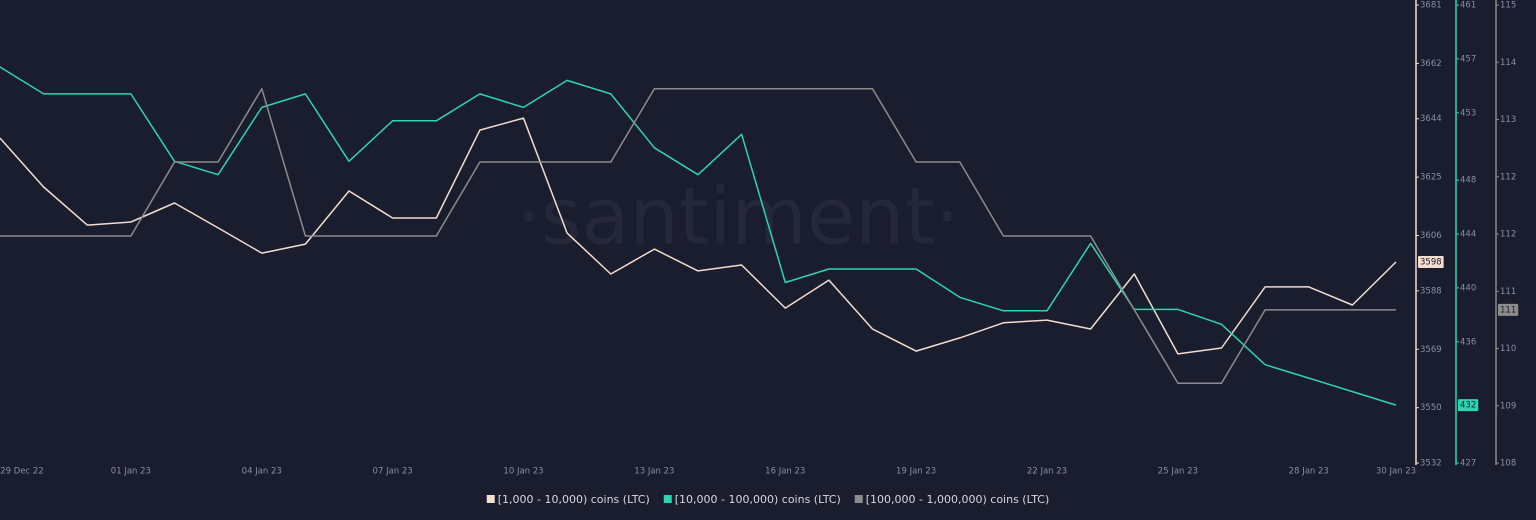 The height and width of the screenshot is (520, 1536). Describe the element at coordinates (1468, 235) in the screenshot. I see `y-tick-label: 444` at that location.